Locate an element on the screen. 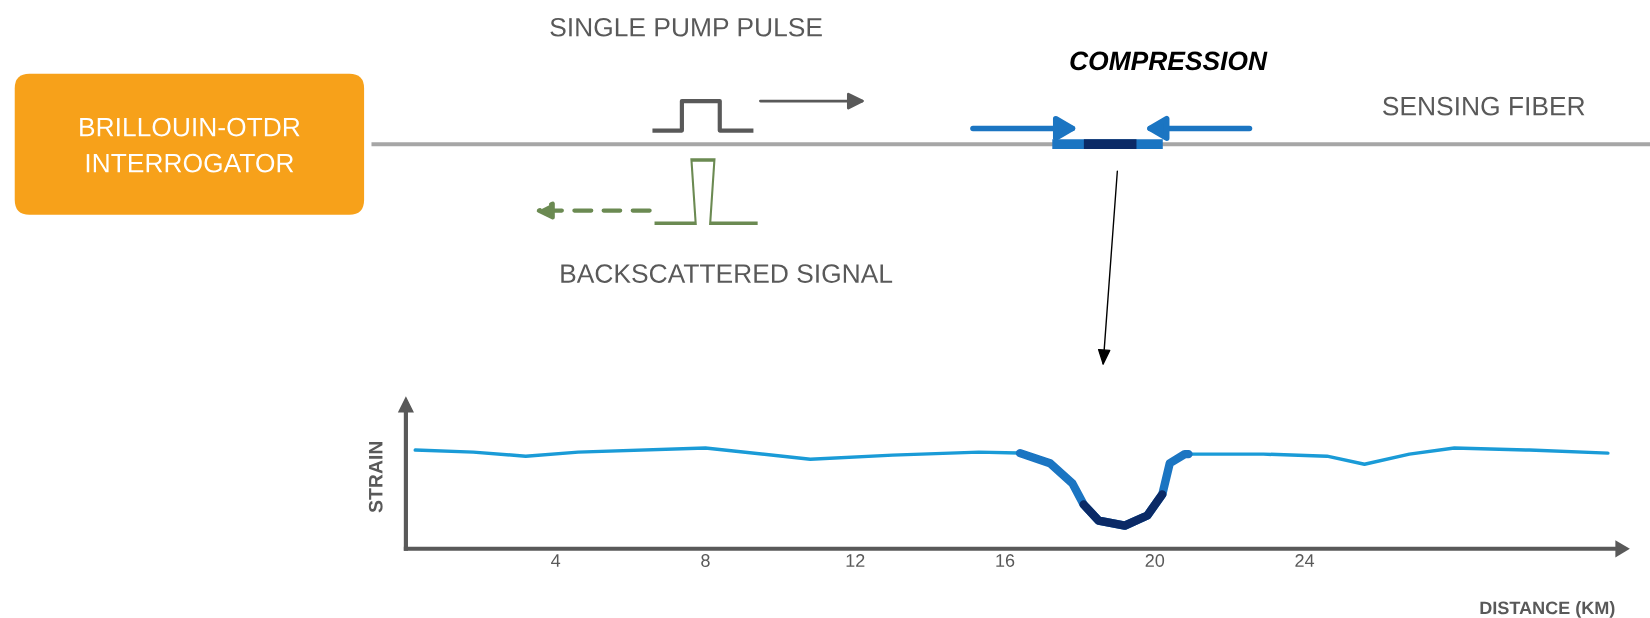  x-tick-label: 4 is located at coordinates (556, 560).